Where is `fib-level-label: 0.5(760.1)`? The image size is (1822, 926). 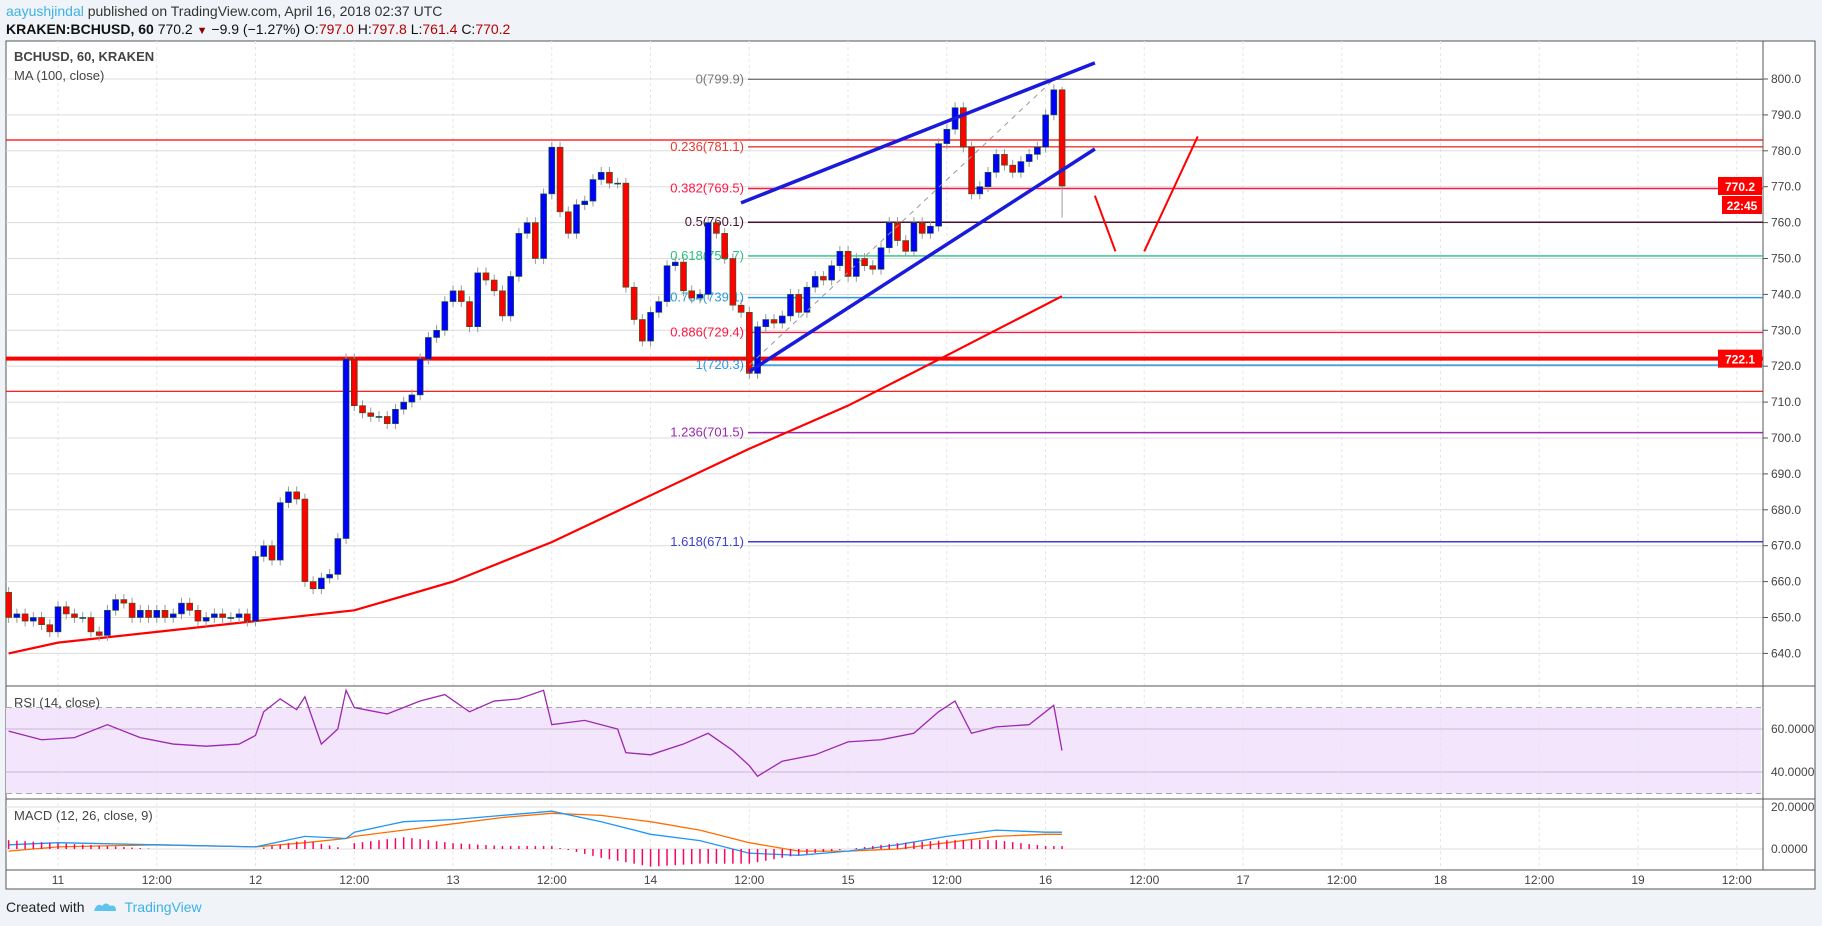 fib-level-label: 0.5(760.1) is located at coordinates (714, 221).